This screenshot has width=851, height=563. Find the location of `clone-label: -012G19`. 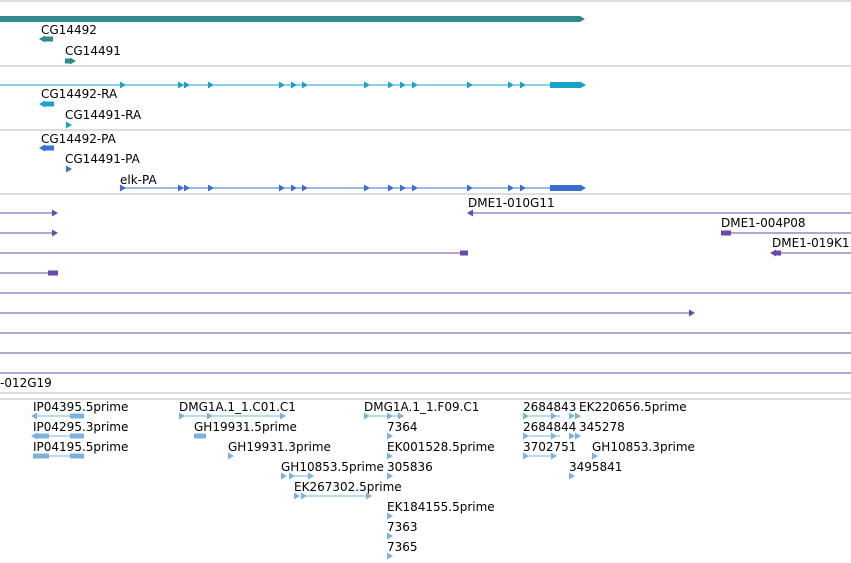

clone-label: -012G19 is located at coordinates (26, 383).